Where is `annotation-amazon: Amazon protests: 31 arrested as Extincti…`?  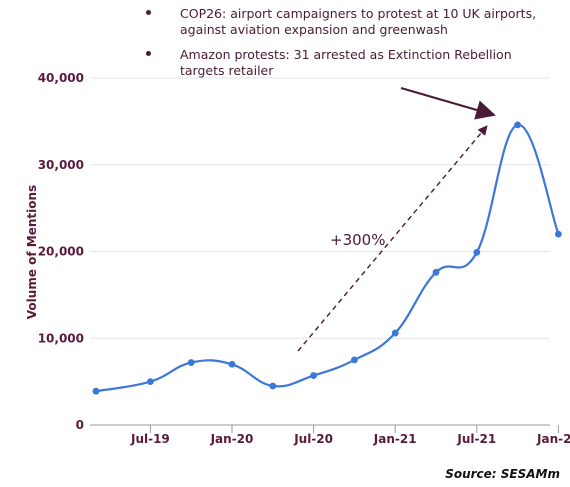 annotation-amazon: Amazon protests: 31 arrested as Extincti… is located at coordinates (353, 63).